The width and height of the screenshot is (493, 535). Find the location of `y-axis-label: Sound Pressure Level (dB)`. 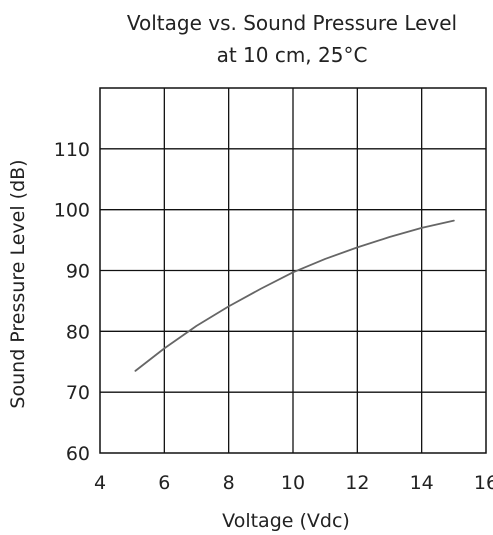

y-axis-label: Sound Pressure Level (dB) is located at coordinates (18, 283).